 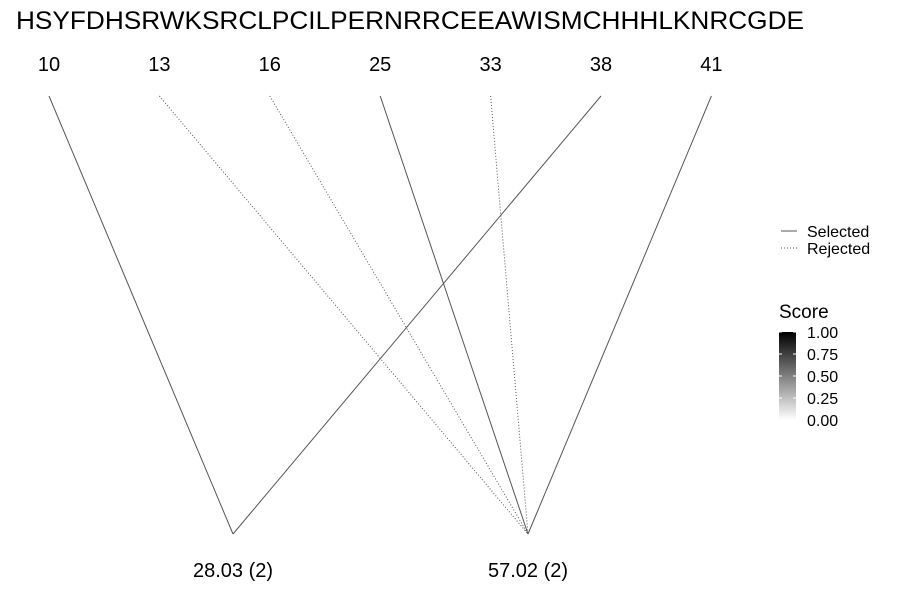 What do you see at coordinates (711, 65) in the screenshot?
I see `position-label-41: 41` at bounding box center [711, 65].